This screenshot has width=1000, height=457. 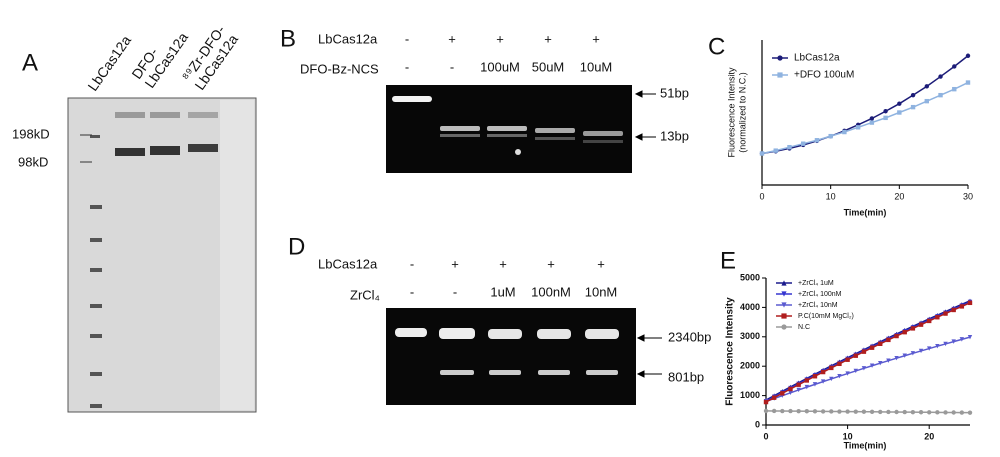 What do you see at coordinates (548, 66) in the screenshot?
I see `condition-value: 50uM` at bounding box center [548, 66].